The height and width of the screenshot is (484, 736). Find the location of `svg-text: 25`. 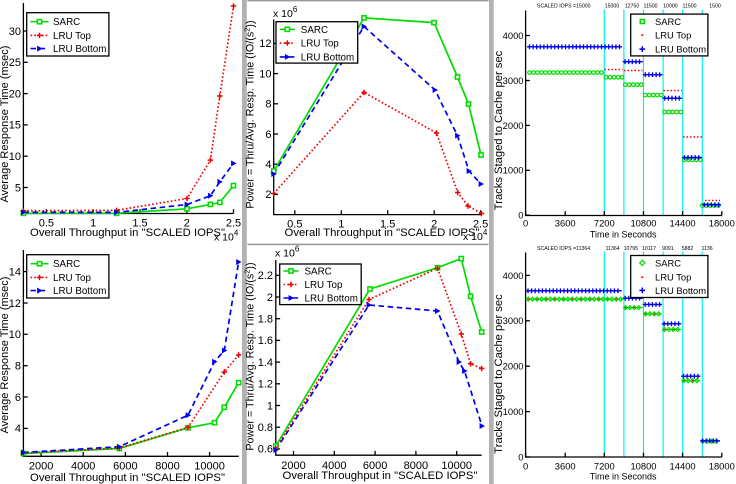

svg-text: 25 is located at coordinates (15, 63).